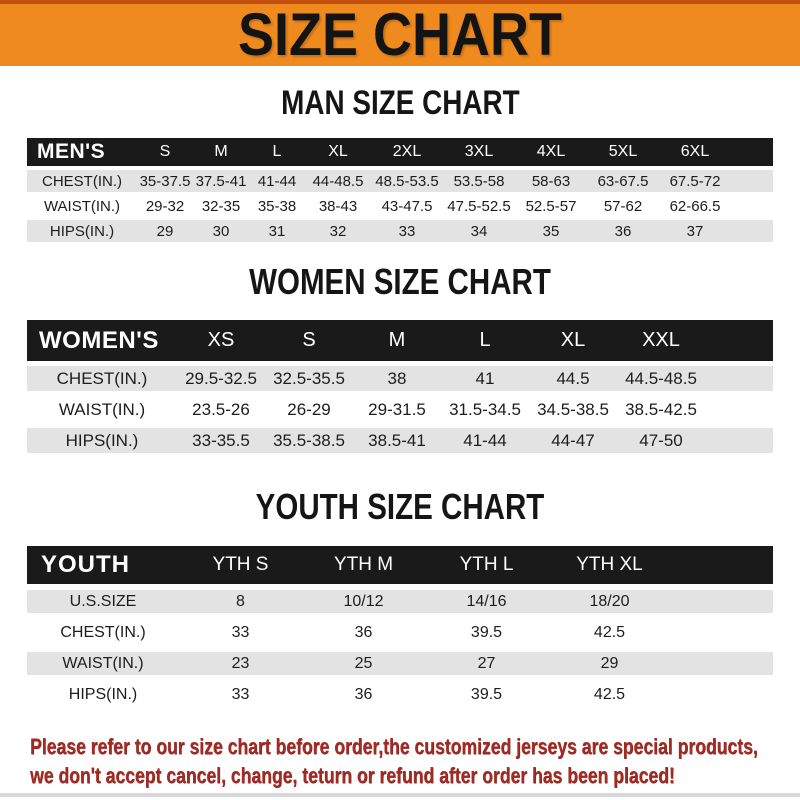  I want to click on size-cell: 57-62, so click(623, 206).